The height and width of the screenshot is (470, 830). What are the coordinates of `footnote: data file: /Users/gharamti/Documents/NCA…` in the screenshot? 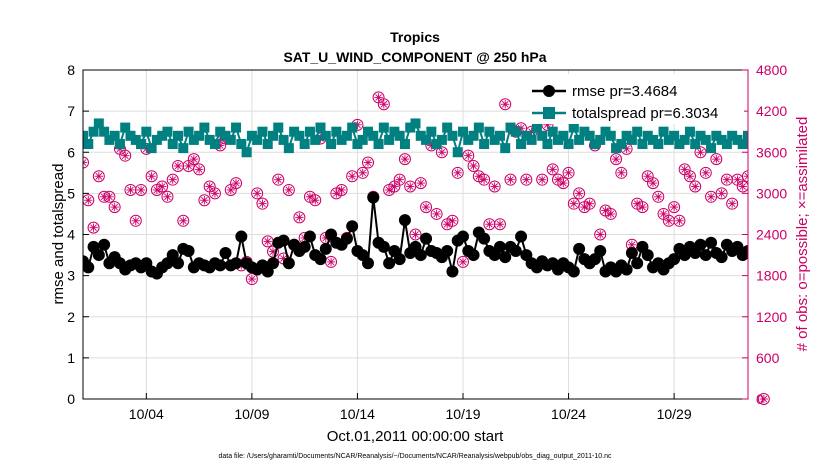 It's located at (415, 456).